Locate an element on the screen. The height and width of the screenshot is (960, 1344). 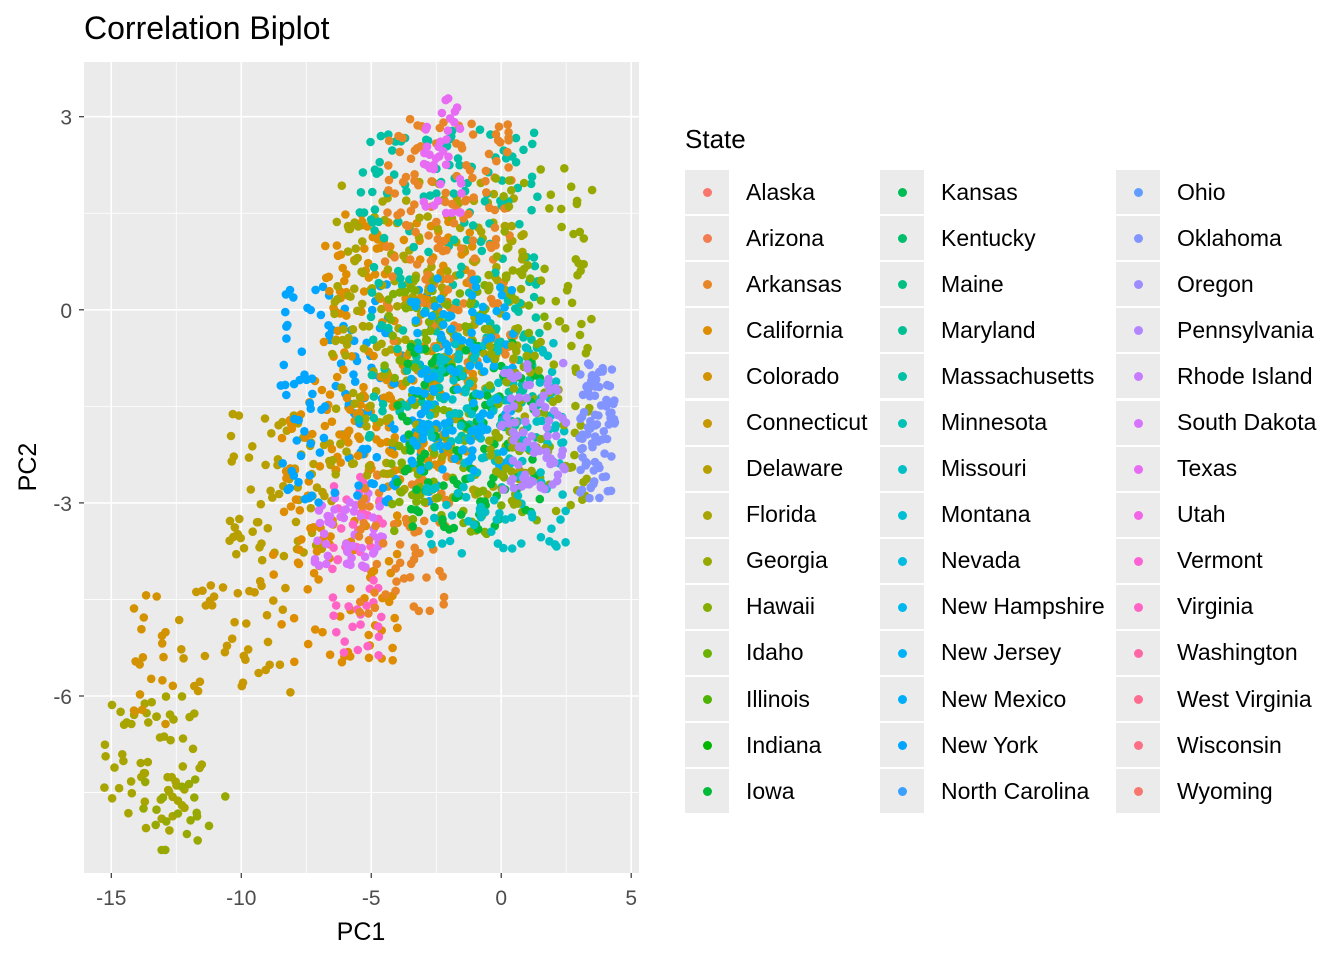
legend-label: Rhode Island is located at coordinates (1245, 375).